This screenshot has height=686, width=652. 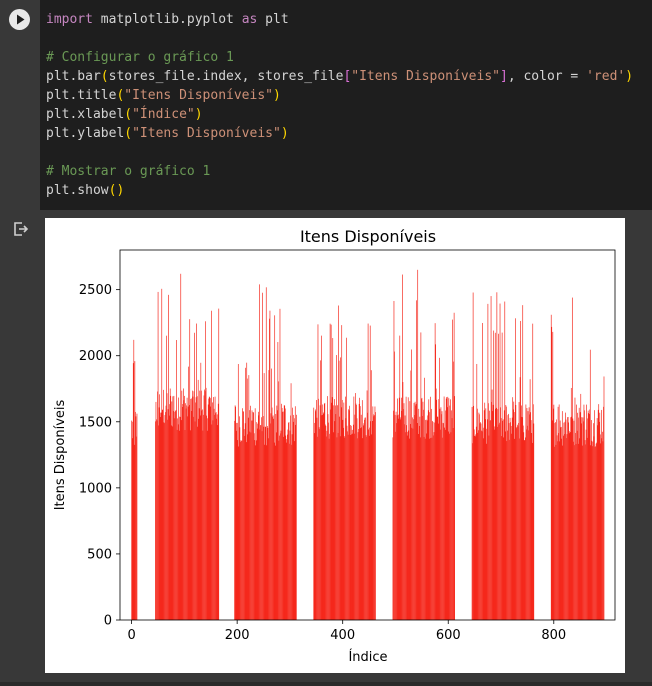 What do you see at coordinates (19, 19) in the screenshot?
I see `run-cell-button` at bounding box center [19, 19].